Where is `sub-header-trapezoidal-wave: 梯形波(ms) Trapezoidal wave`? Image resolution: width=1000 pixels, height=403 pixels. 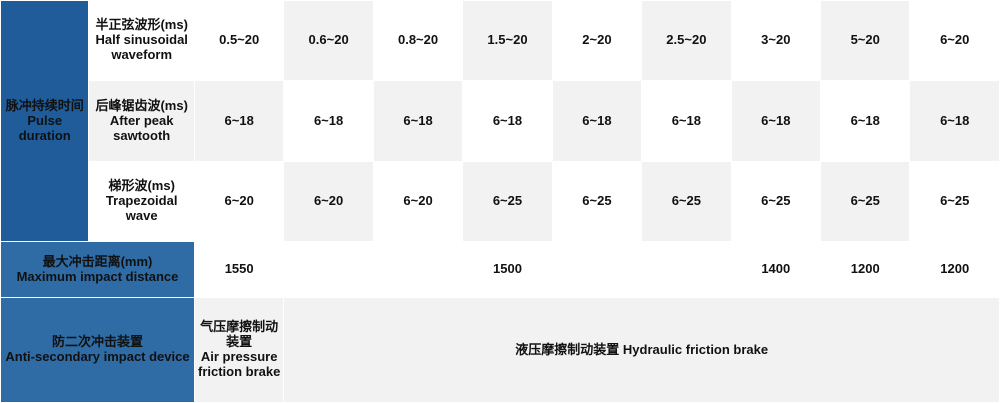 sub-header-trapezoidal-wave: 梯形波(ms) Trapezoidal wave is located at coordinates (141, 201).